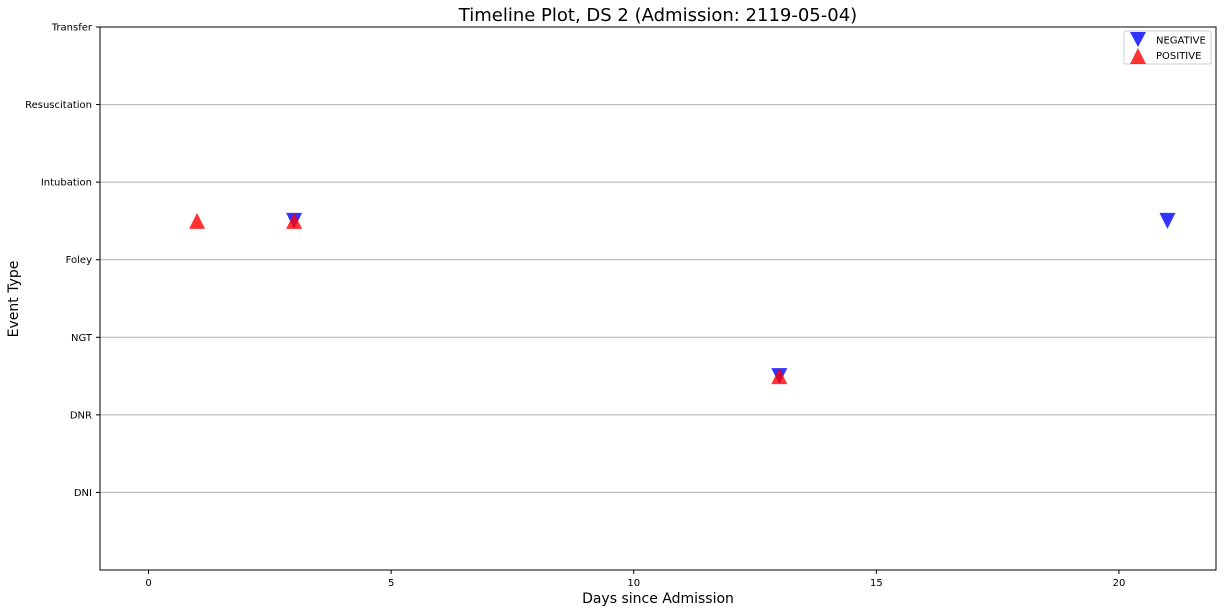  Describe the element at coordinates (81, 415) in the screenshot. I see `y-tick-label: DNR` at that location.